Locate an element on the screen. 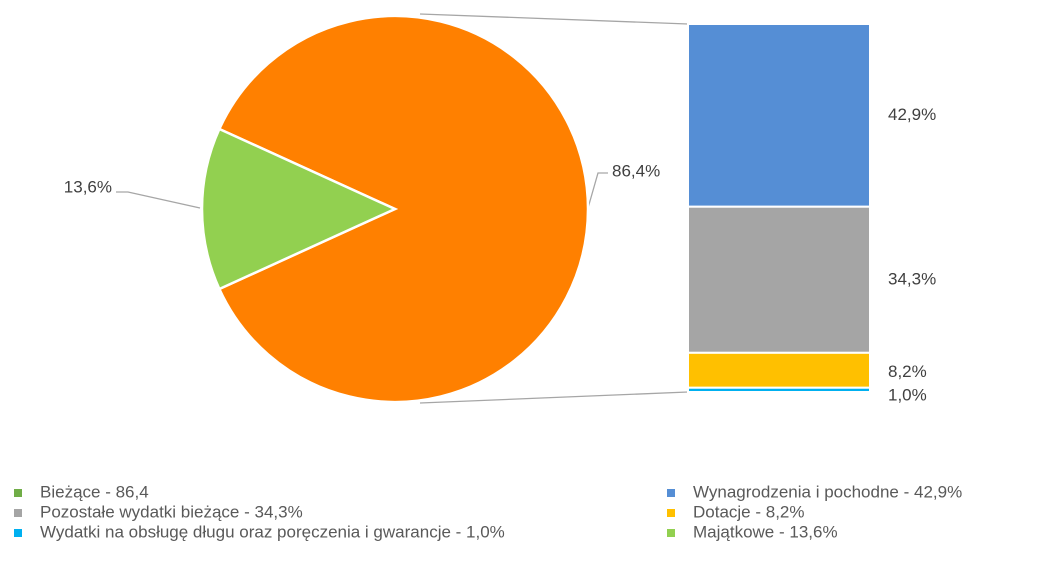 The height and width of the screenshot is (565, 1039). data-label: 13,6% is located at coordinates (88, 186).